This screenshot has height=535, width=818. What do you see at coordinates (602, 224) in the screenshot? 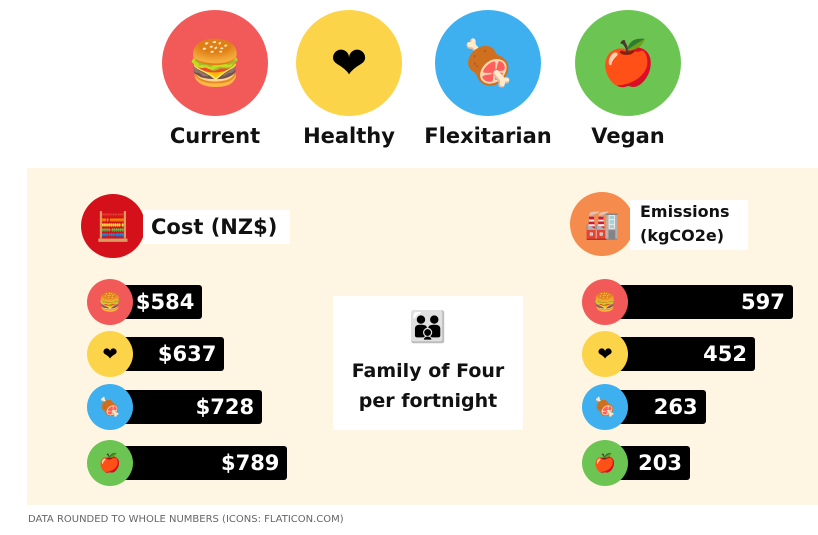
I see `factory-icon: 🏭` at bounding box center [602, 224].